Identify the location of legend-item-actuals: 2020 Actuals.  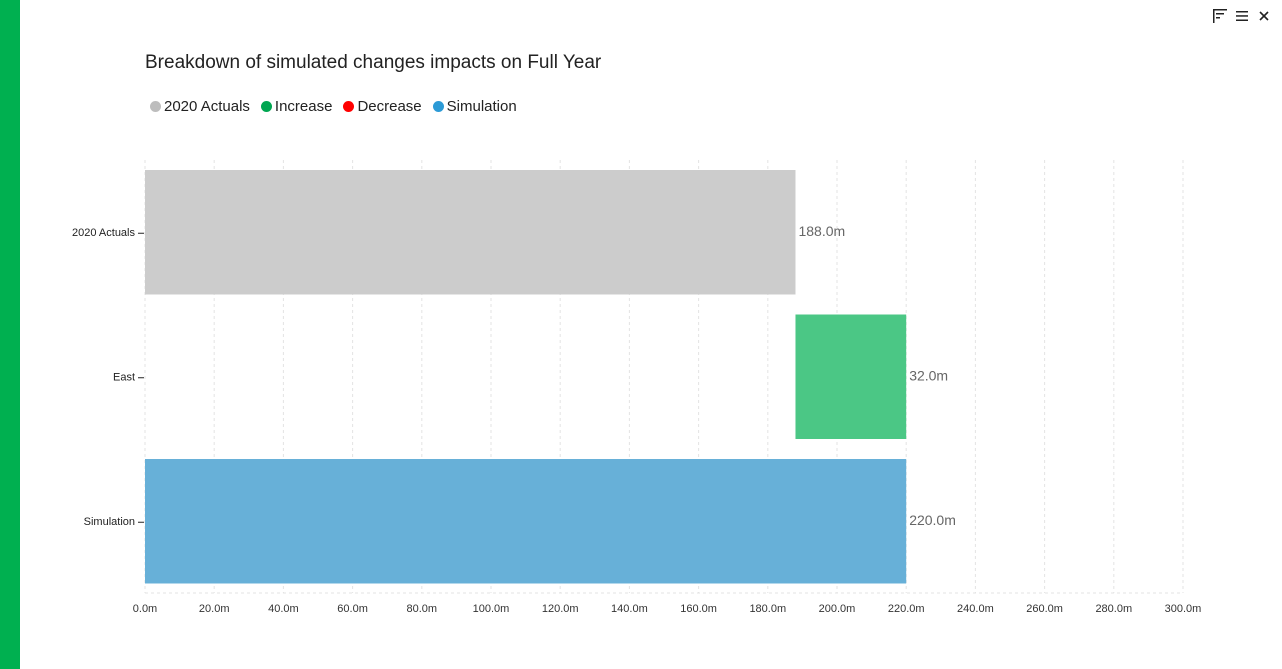
(200, 106).